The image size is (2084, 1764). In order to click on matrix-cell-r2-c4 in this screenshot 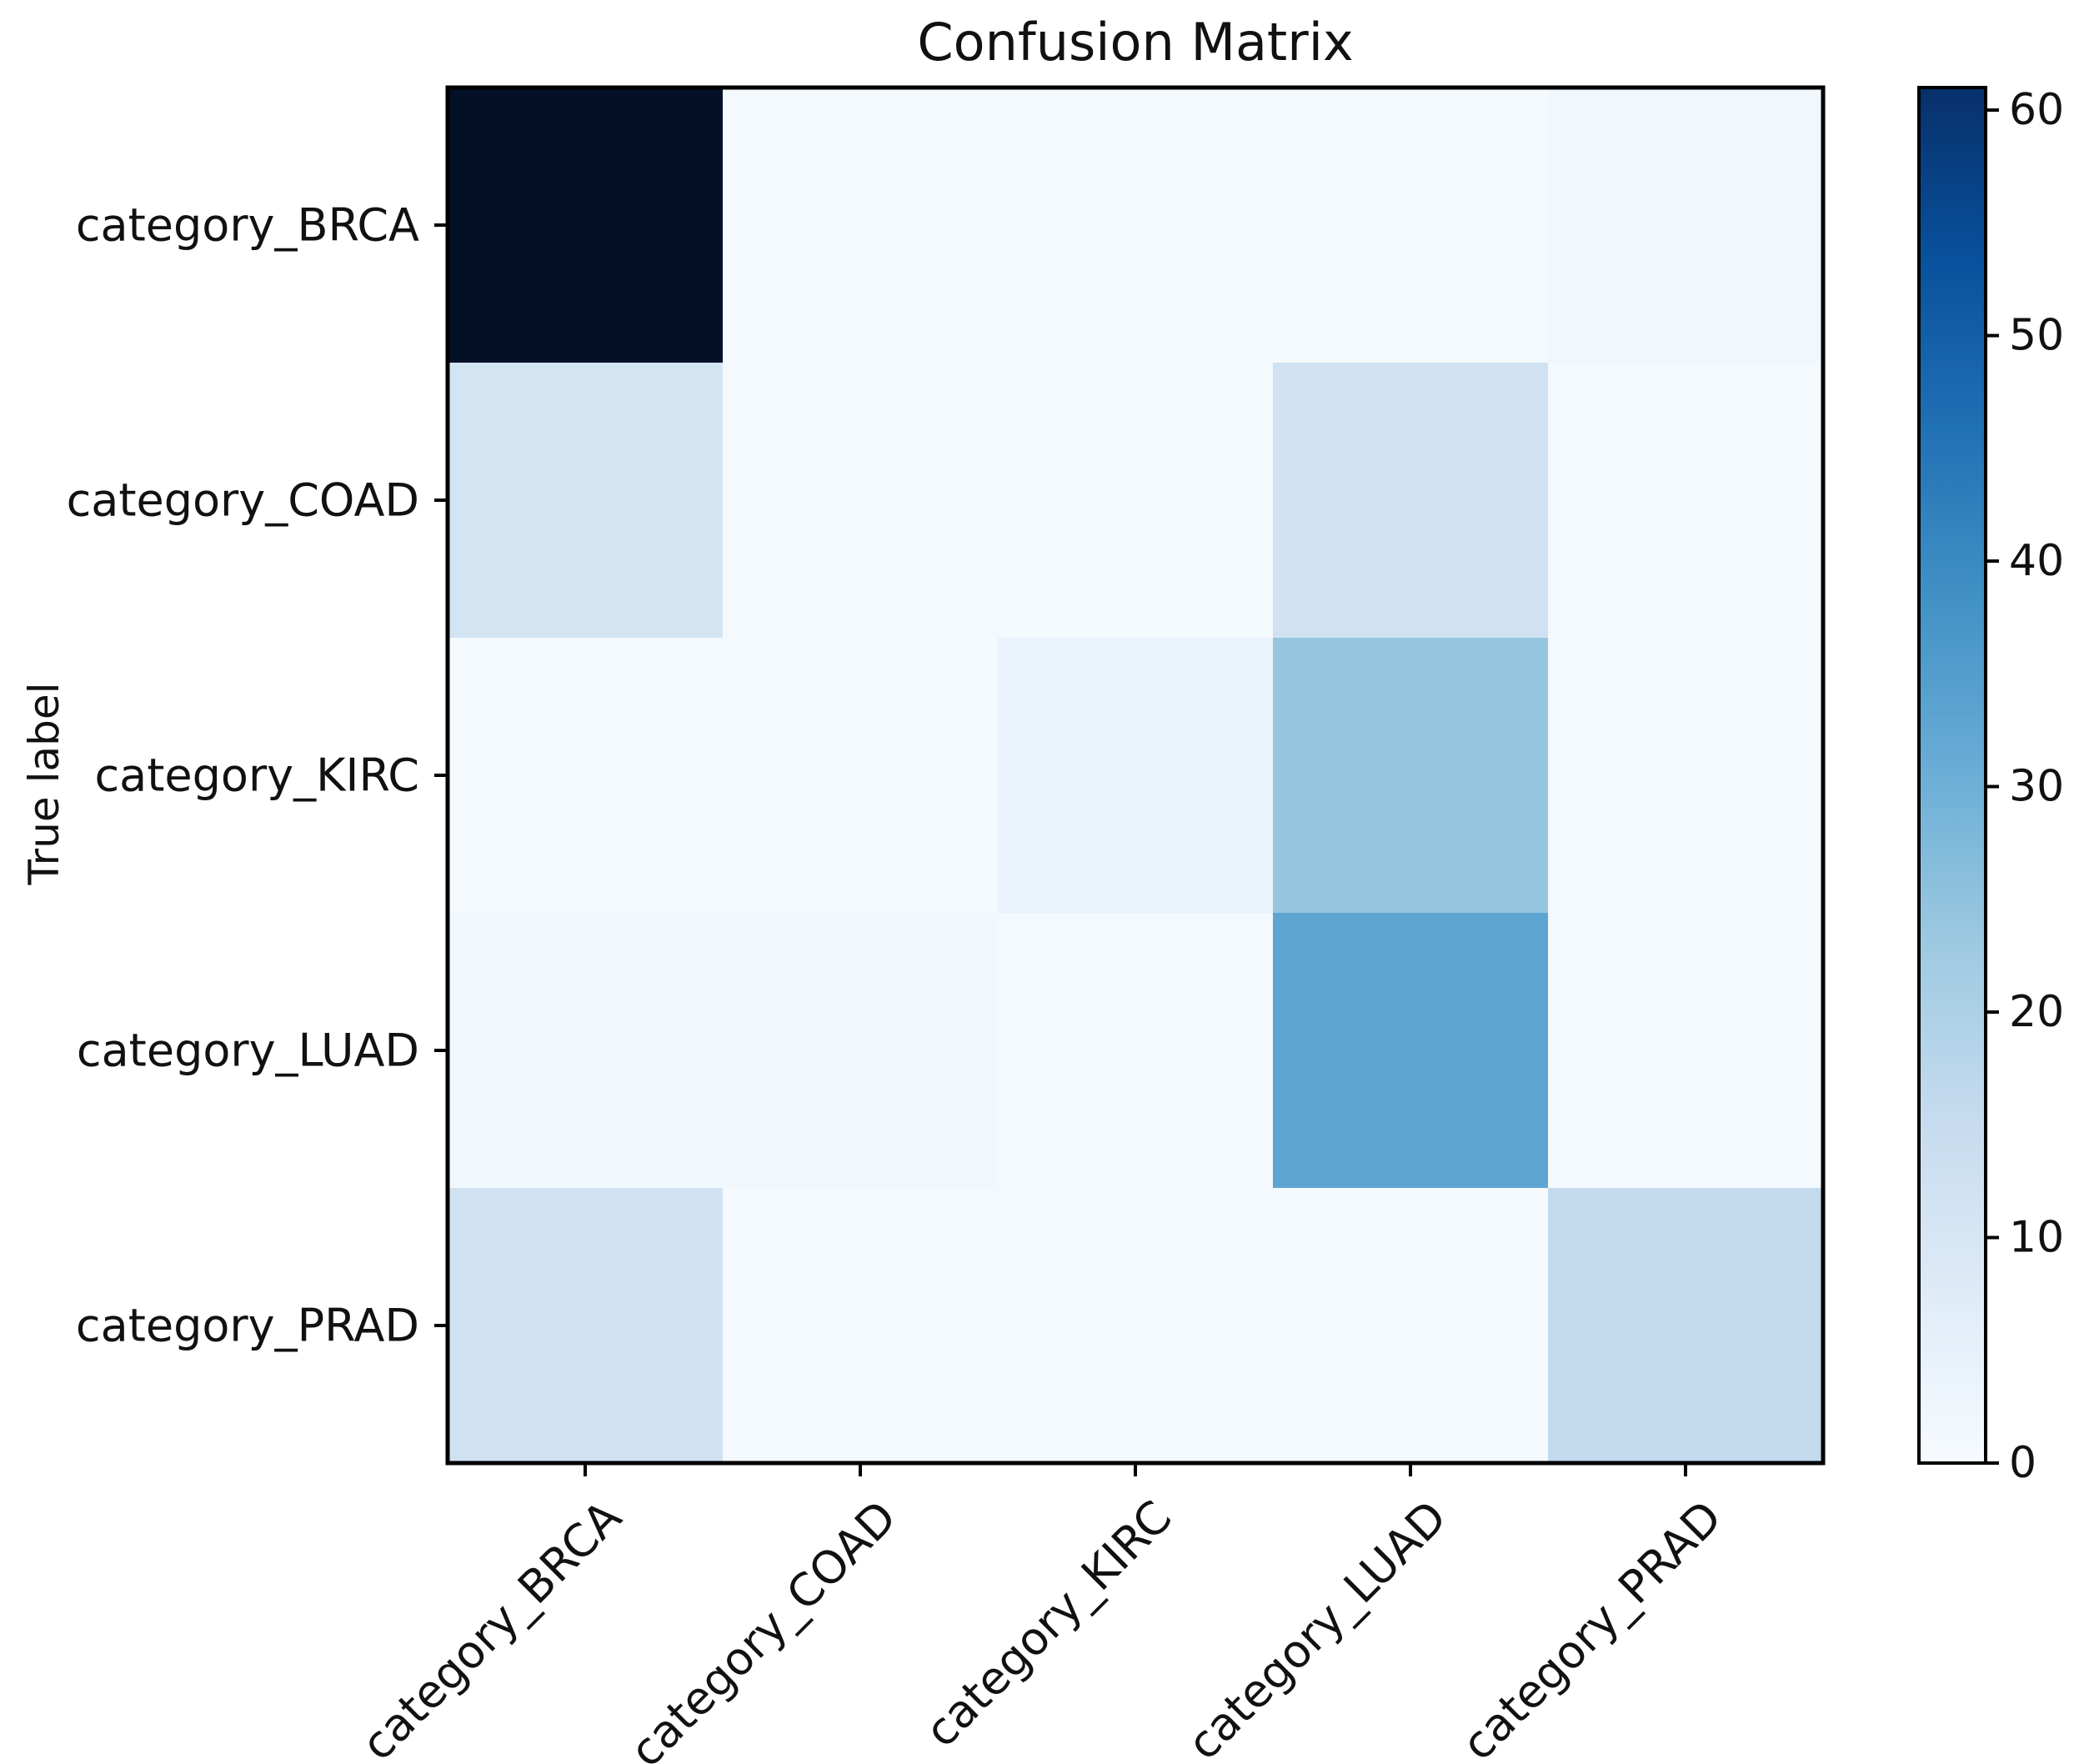, I will do `click(1686, 776)`.